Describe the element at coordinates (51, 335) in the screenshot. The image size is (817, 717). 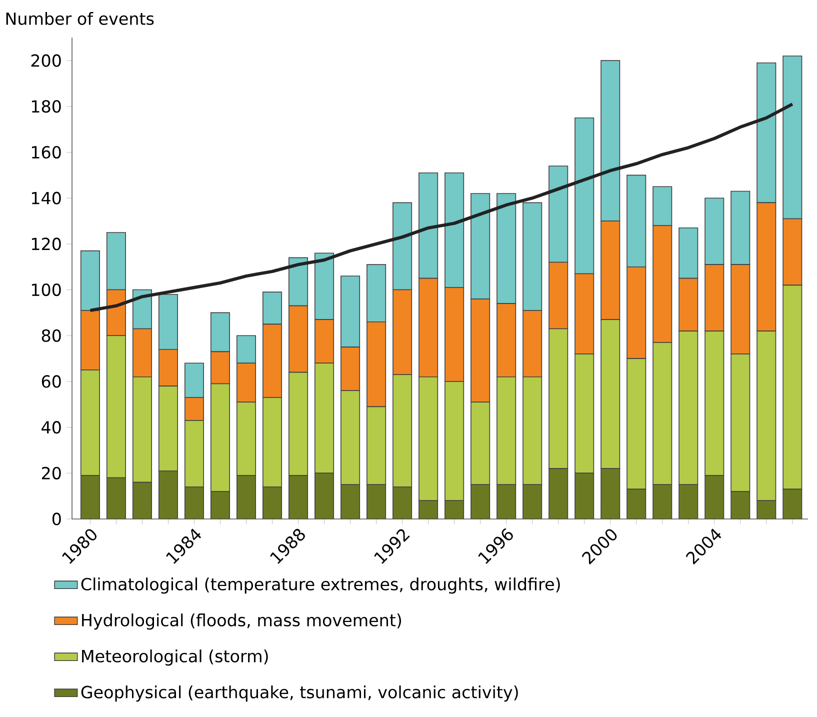
I see `y-tick-label: 80` at that location.